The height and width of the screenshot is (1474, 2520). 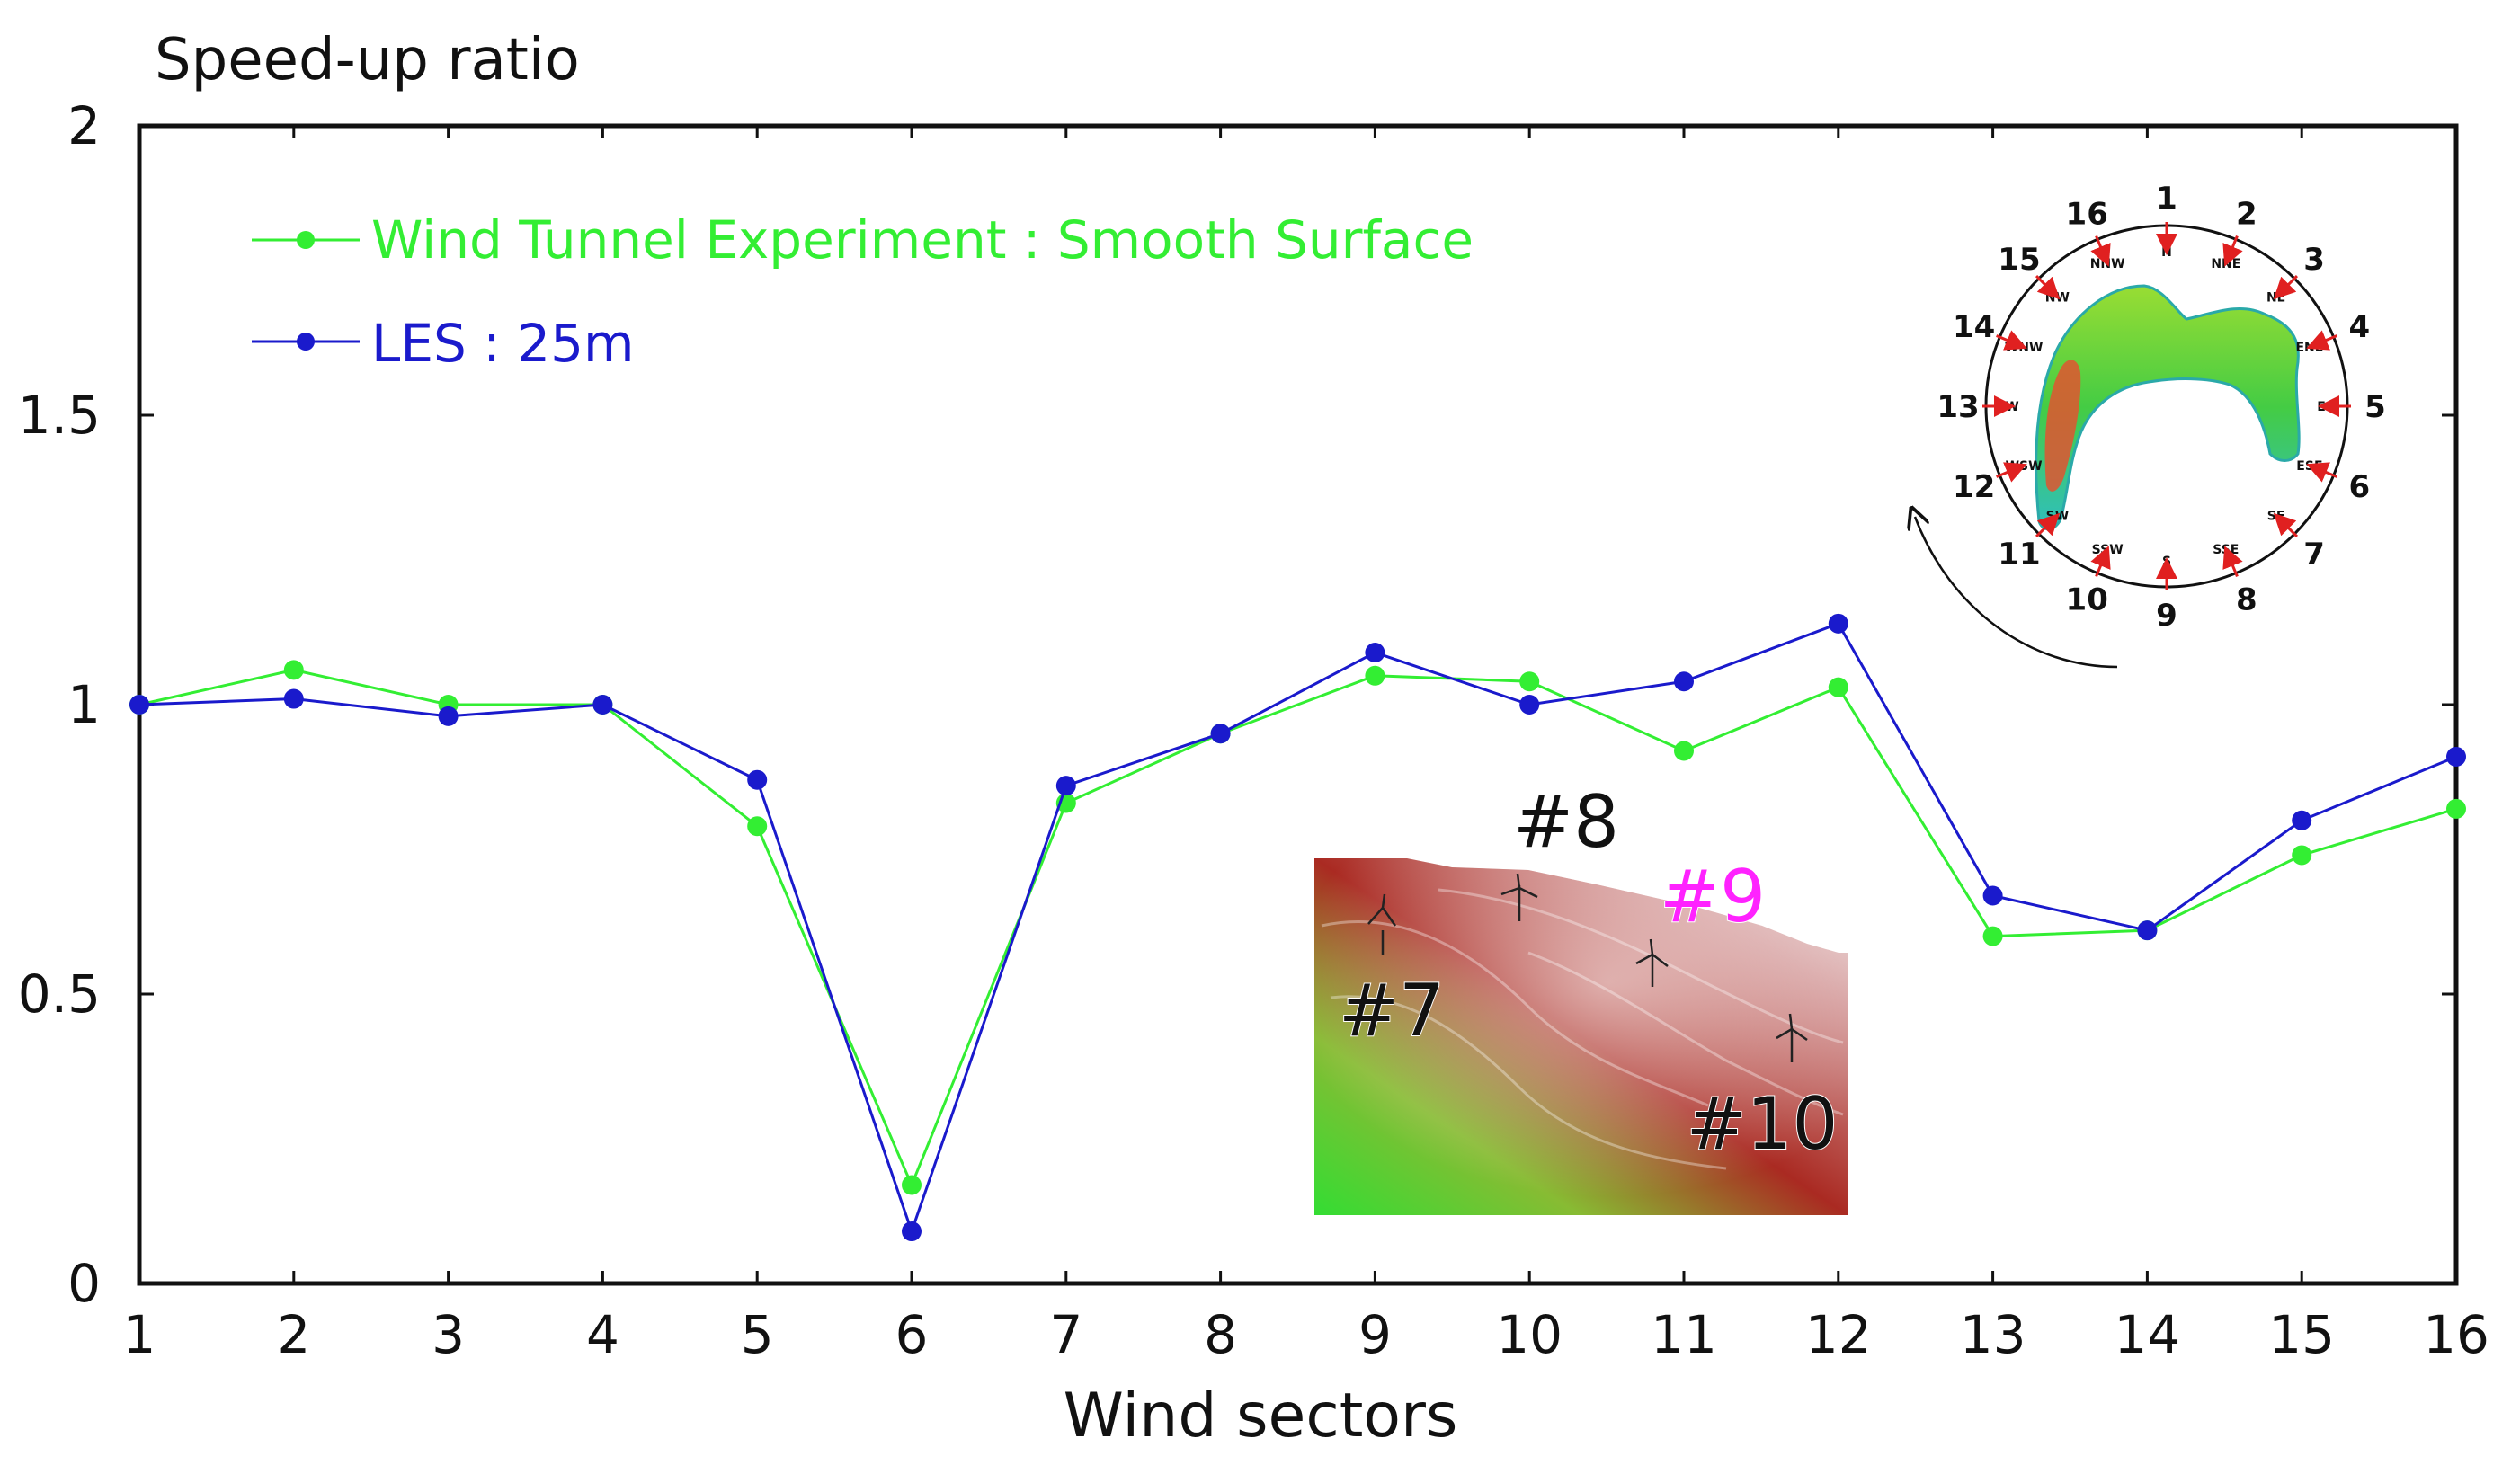 I want to click on turbine-label: #8, so click(x=1566, y=822).